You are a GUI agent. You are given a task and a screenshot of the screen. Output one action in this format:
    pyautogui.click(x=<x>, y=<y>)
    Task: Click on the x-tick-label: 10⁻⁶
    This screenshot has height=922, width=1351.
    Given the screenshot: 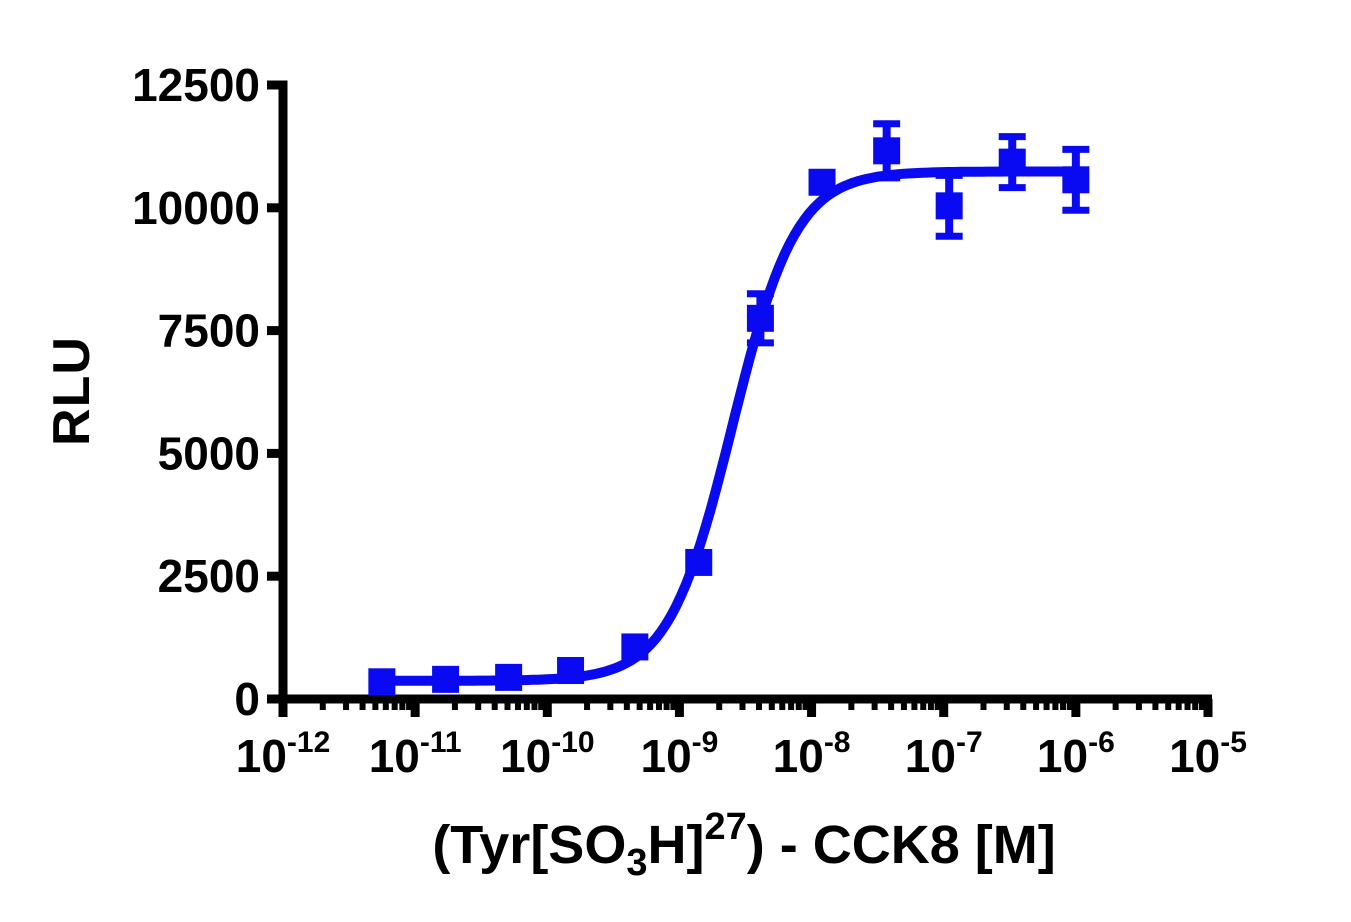 What is the action you would take?
    pyautogui.click(x=1076, y=754)
    